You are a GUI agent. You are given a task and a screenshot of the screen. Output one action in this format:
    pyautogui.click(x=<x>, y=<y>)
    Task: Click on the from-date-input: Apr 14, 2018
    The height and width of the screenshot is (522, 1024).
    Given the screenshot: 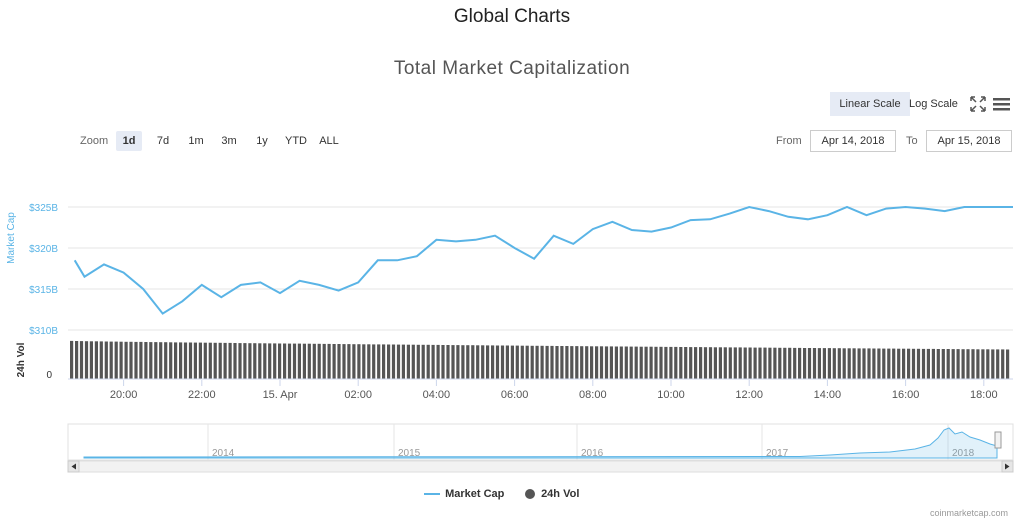 What is the action you would take?
    pyautogui.click(x=853, y=141)
    